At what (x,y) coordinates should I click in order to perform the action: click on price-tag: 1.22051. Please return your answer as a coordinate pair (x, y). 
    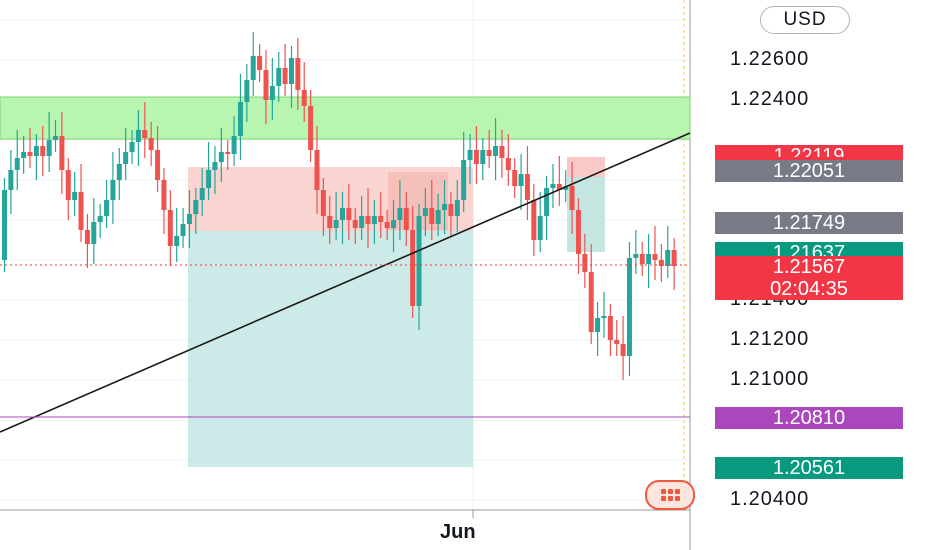
    Looking at the image, I should click on (809, 171).